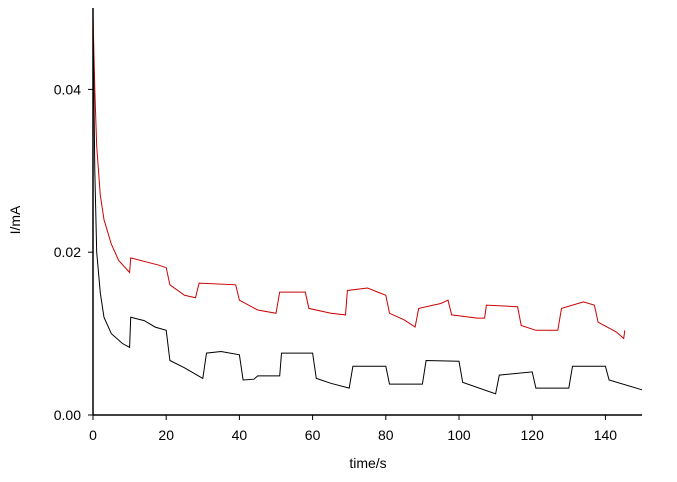 The height and width of the screenshot is (482, 677). I want to click on x-tick-label: 80, so click(386, 435).